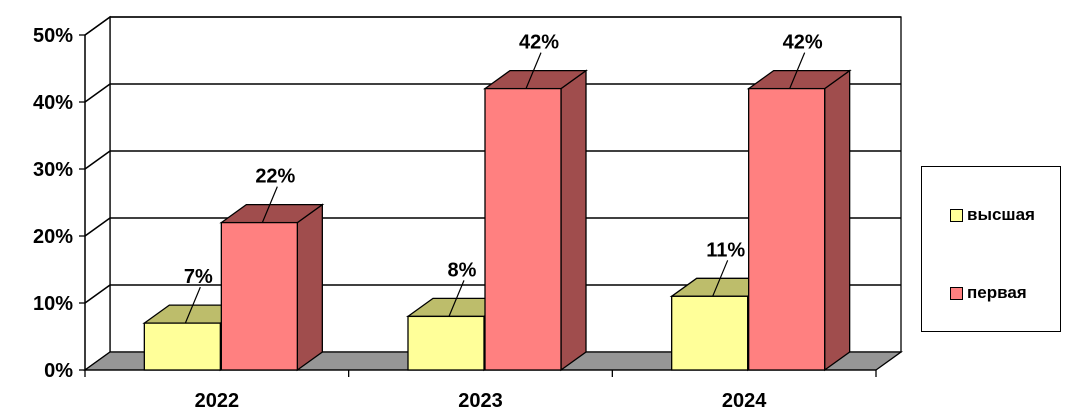  I want to click on y-tick-label: 50%, so click(53, 36).